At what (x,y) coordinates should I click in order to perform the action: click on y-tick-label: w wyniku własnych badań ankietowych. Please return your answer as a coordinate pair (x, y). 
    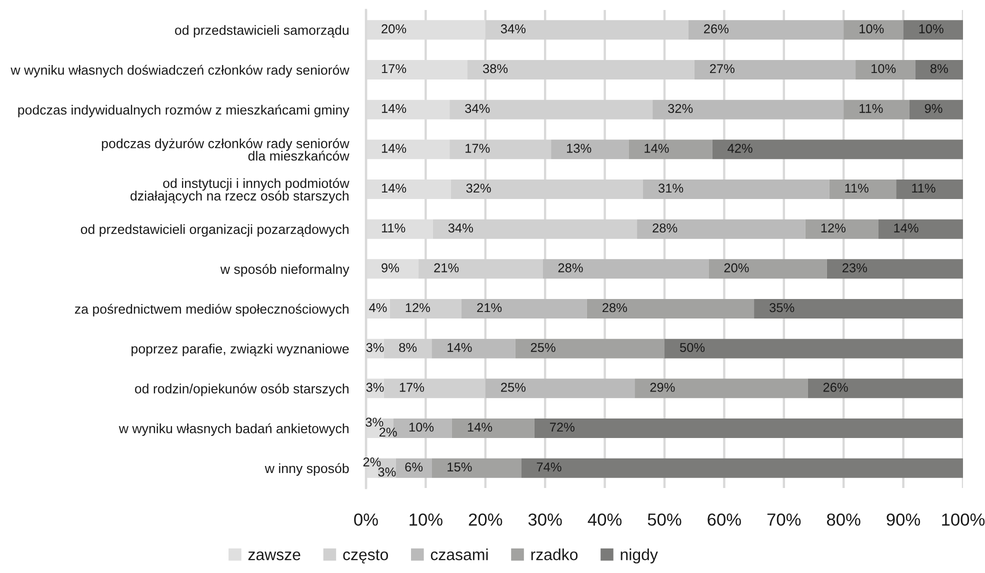
    Looking at the image, I should click on (233, 429).